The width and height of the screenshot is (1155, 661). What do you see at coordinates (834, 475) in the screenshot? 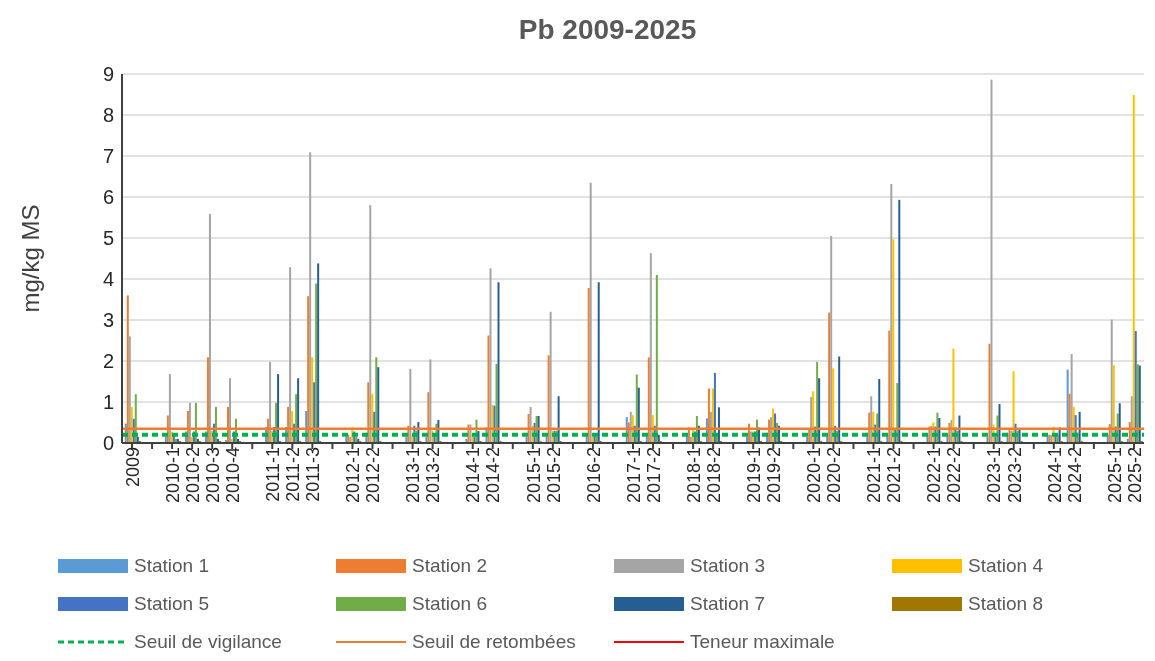
I see `x-tick-label: 2020-2` at bounding box center [834, 475].